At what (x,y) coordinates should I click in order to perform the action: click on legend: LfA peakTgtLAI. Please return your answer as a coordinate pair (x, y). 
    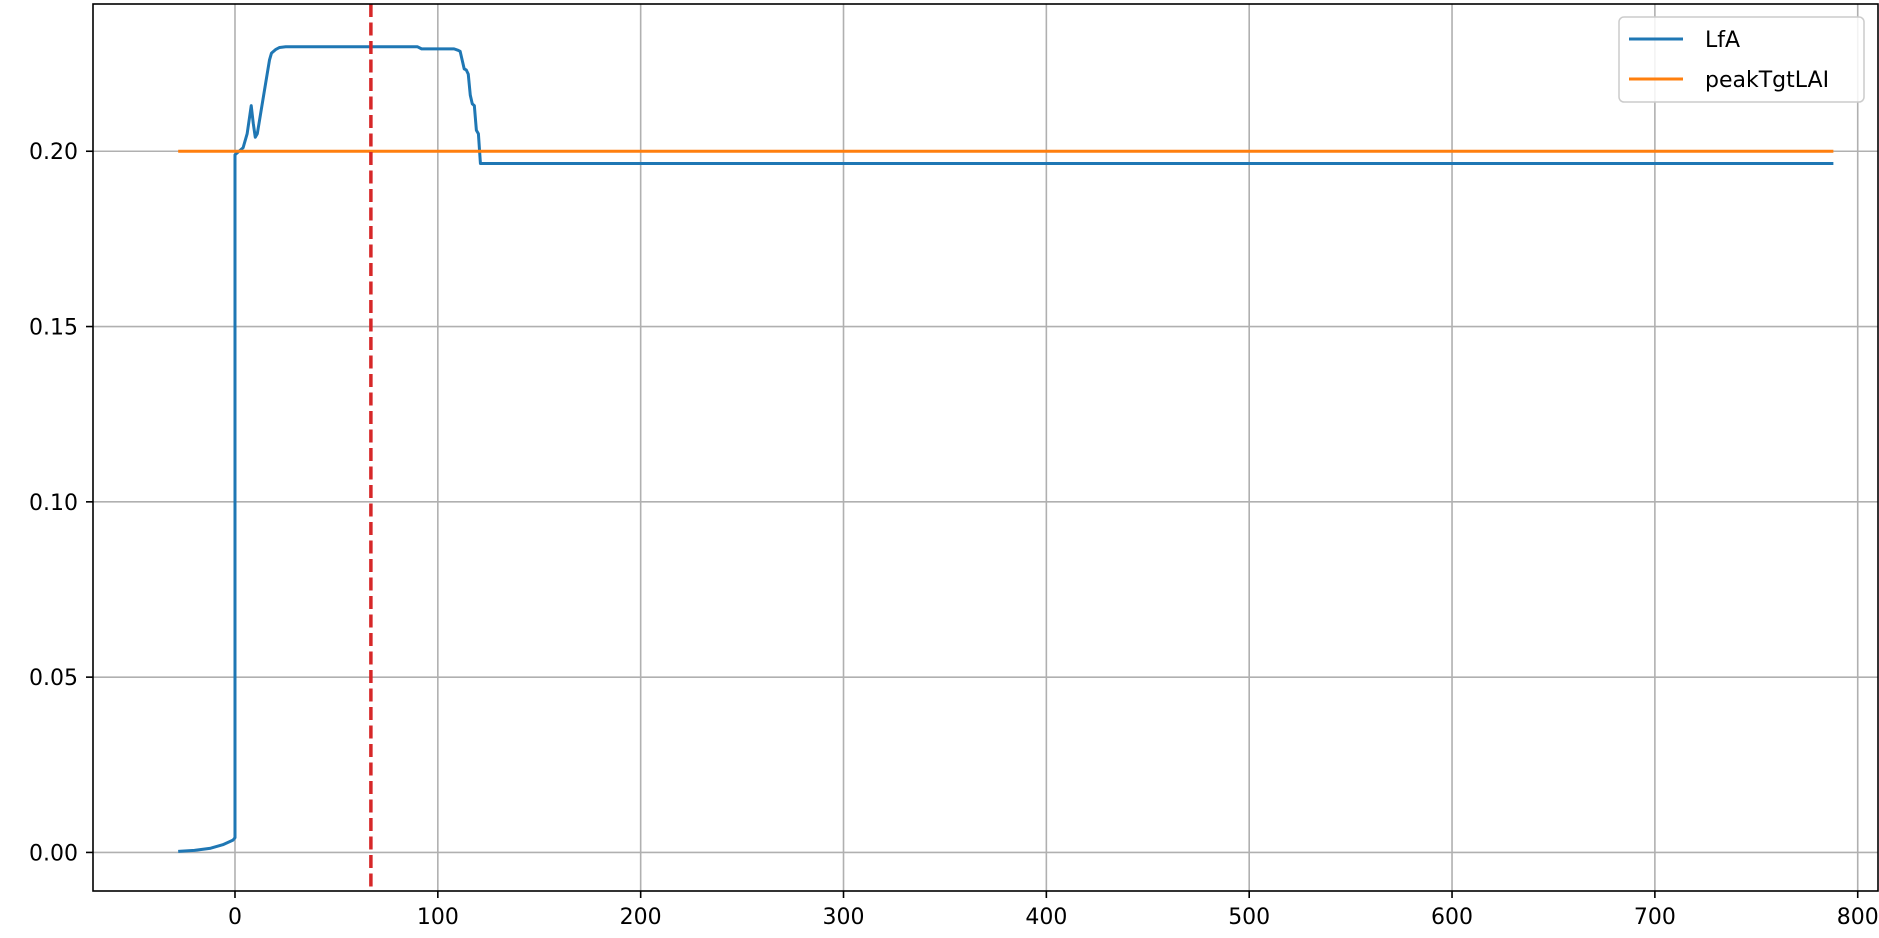
    Looking at the image, I should click on (1741, 59).